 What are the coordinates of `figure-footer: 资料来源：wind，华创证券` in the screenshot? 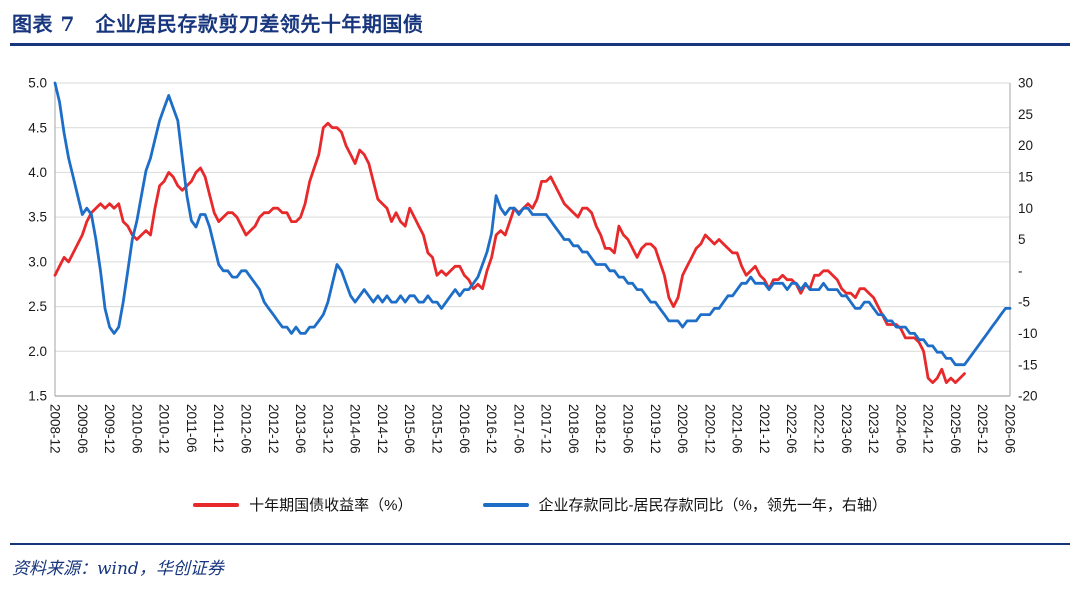 It's located at (540, 561).